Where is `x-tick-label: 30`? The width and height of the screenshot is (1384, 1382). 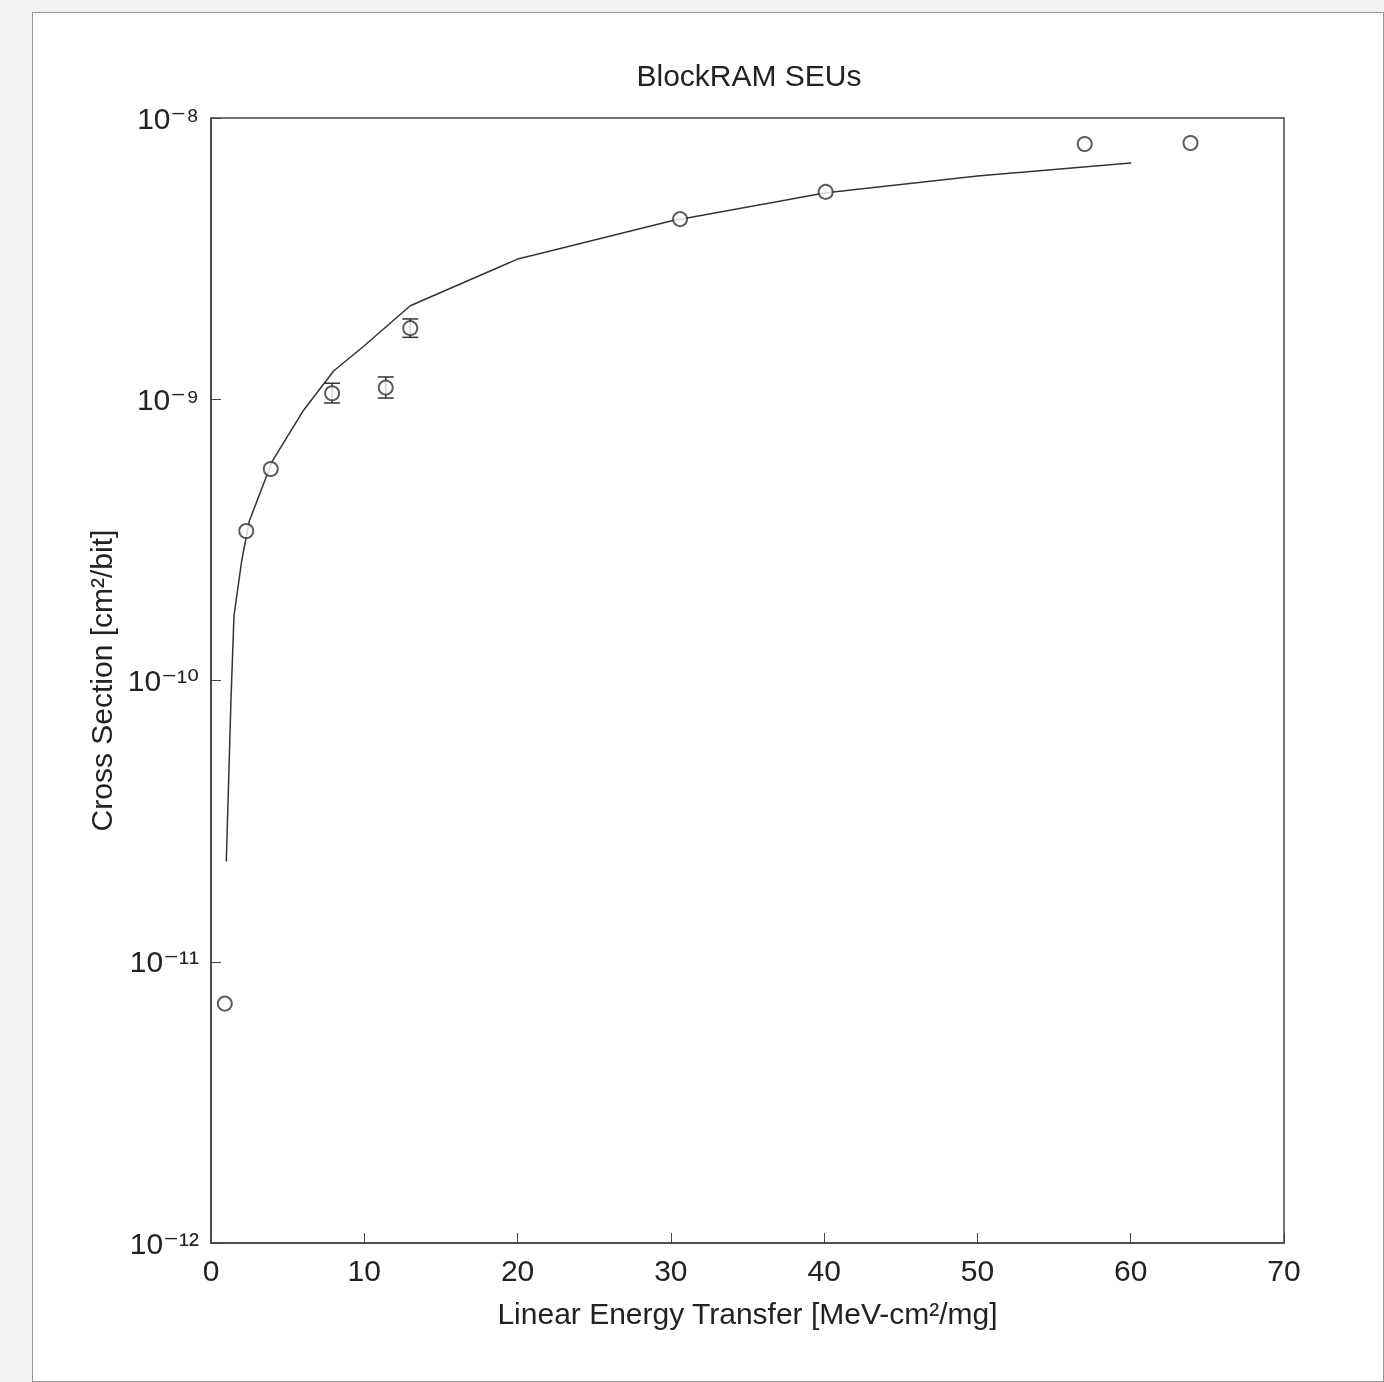
x-tick-label: 30 is located at coordinates (671, 1270).